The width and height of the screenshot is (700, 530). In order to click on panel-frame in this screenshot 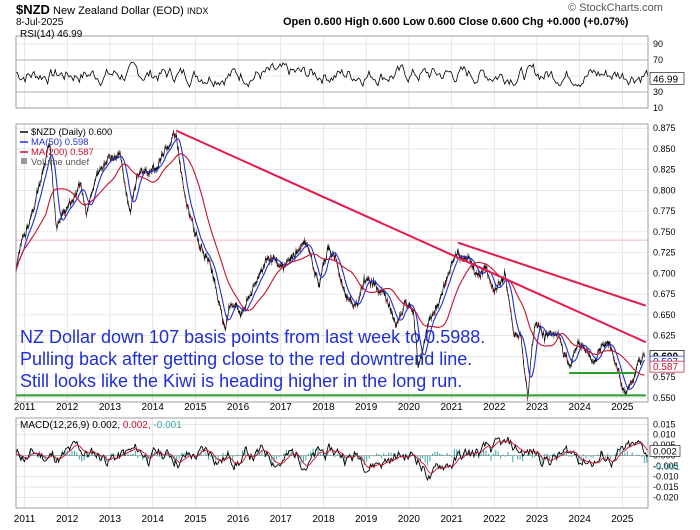, I will do `click(332, 72)`.